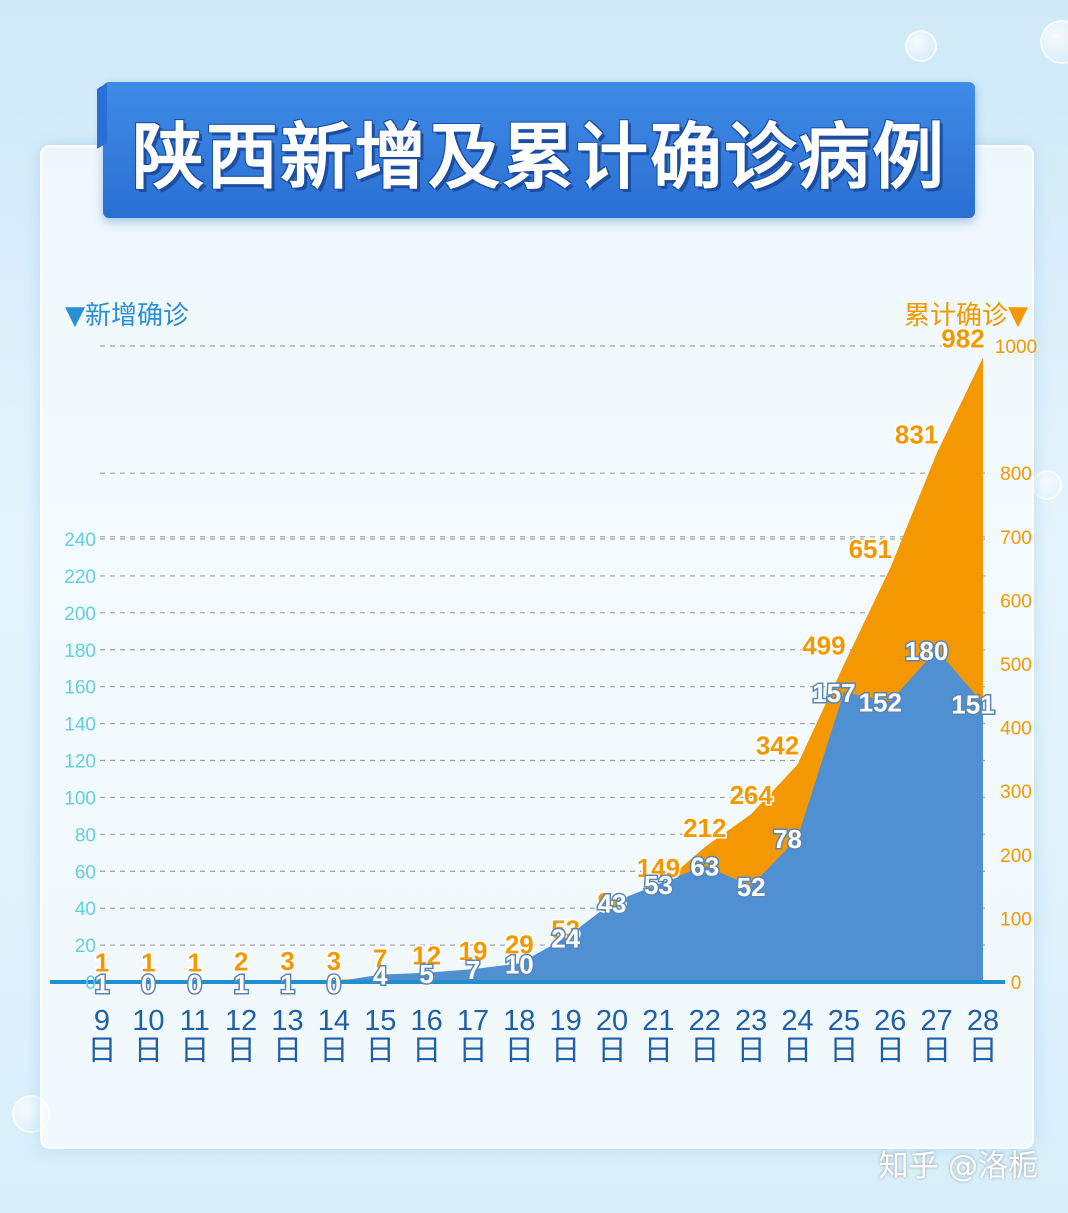 Image resolution: width=1068 pixels, height=1213 pixels. What do you see at coordinates (833, 693) in the screenshot?
I see `new-cases-data-label: 157` at bounding box center [833, 693].